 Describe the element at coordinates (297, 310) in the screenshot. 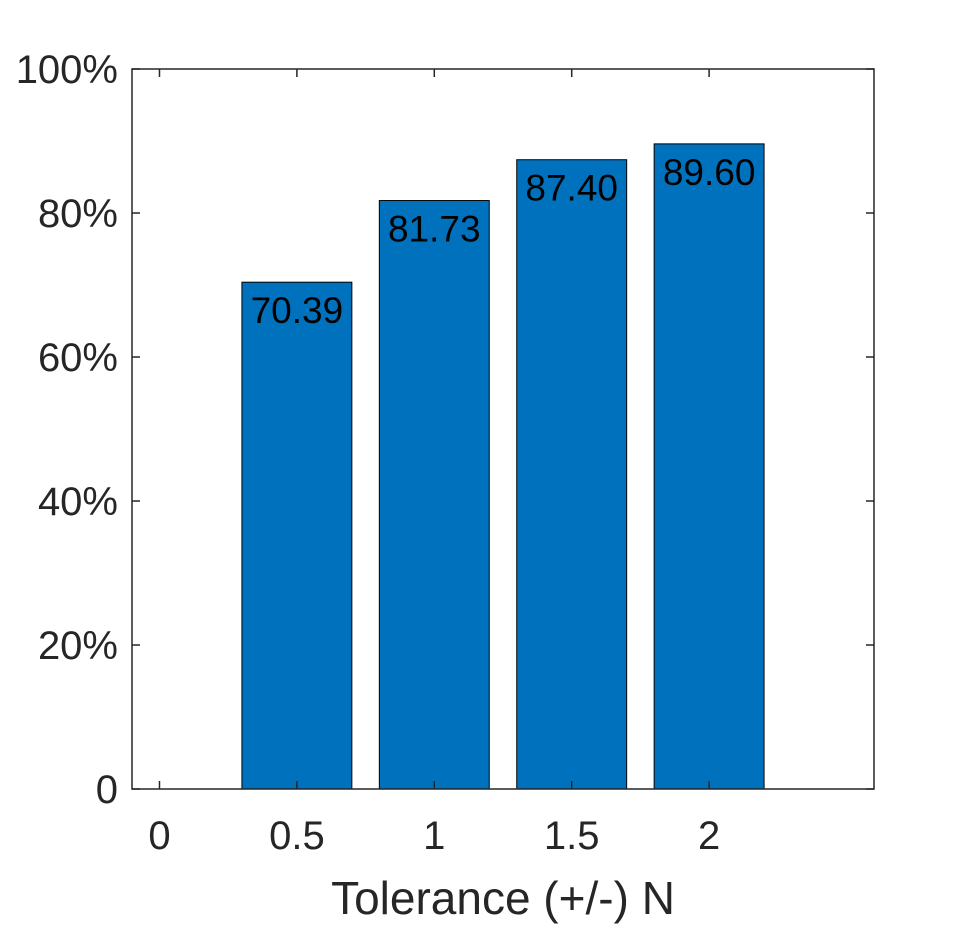

I see `data-label-0.5: 70.39` at that location.